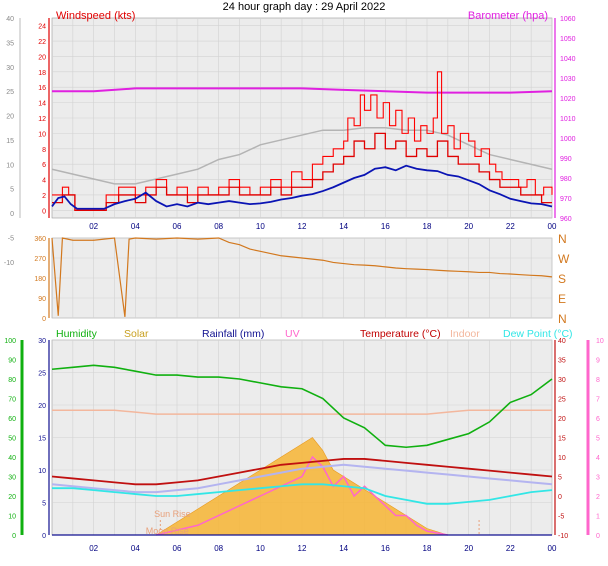 This screenshot has width=608, height=566. Describe the element at coordinates (566, 159) in the screenshot. I see `baro-tick-label: 990` at that location.